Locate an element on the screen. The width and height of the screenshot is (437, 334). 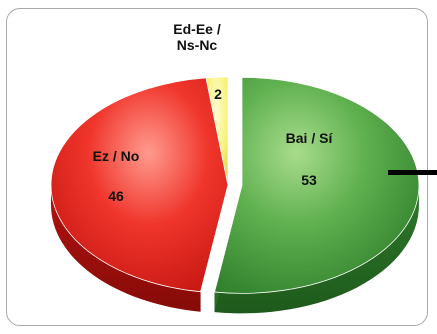
slice-label-bai-s: Bai / Sí is located at coordinates (310, 138).